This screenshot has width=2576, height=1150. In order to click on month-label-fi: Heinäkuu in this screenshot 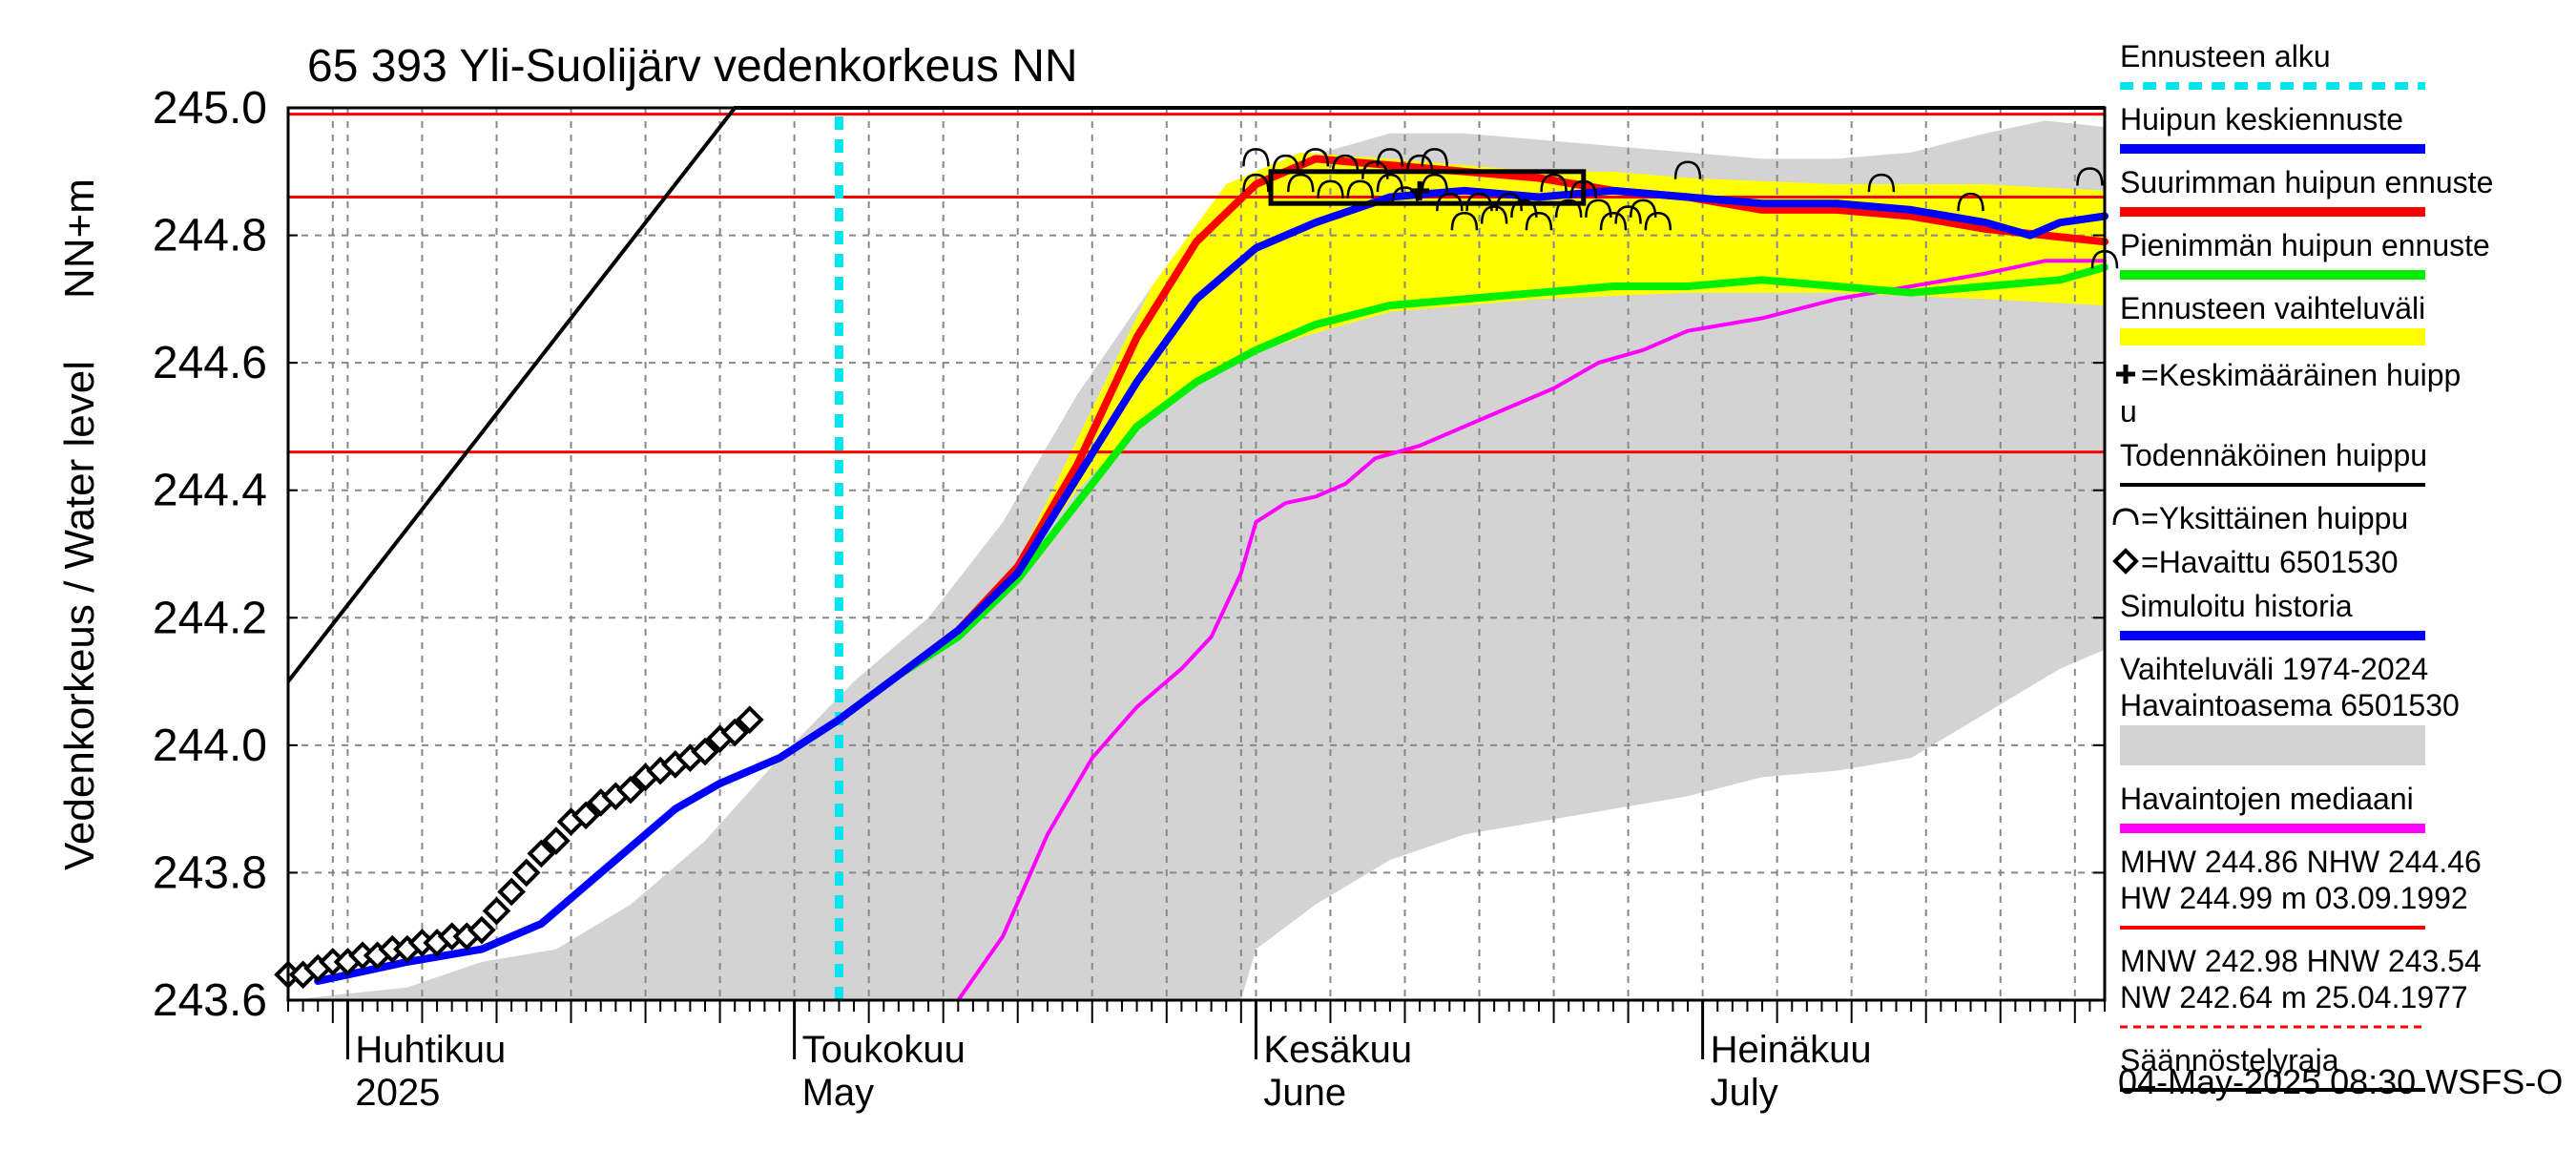, I will do `click(1791, 1050)`.